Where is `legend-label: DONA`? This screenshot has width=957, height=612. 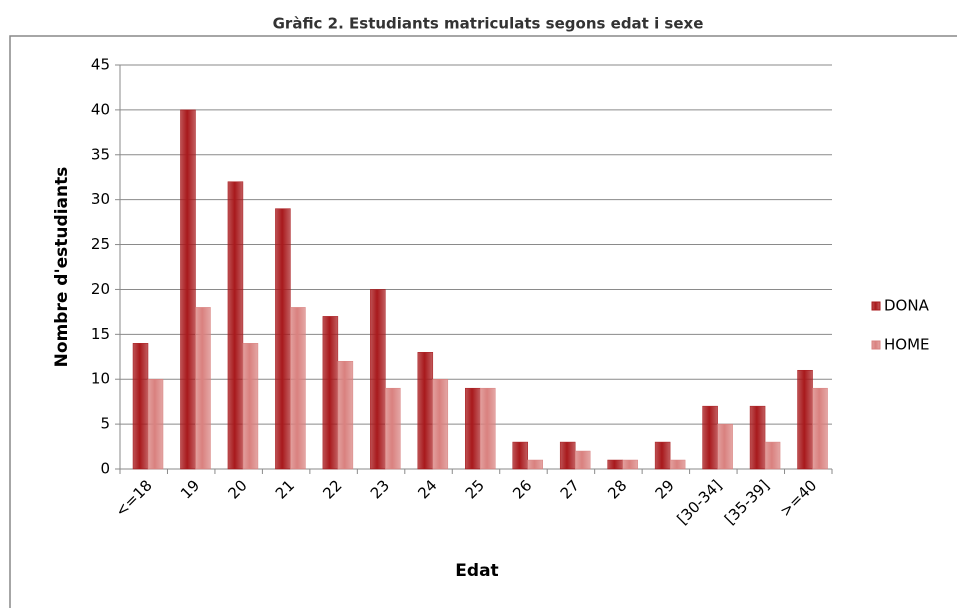
legend-label: DONA is located at coordinates (907, 306).